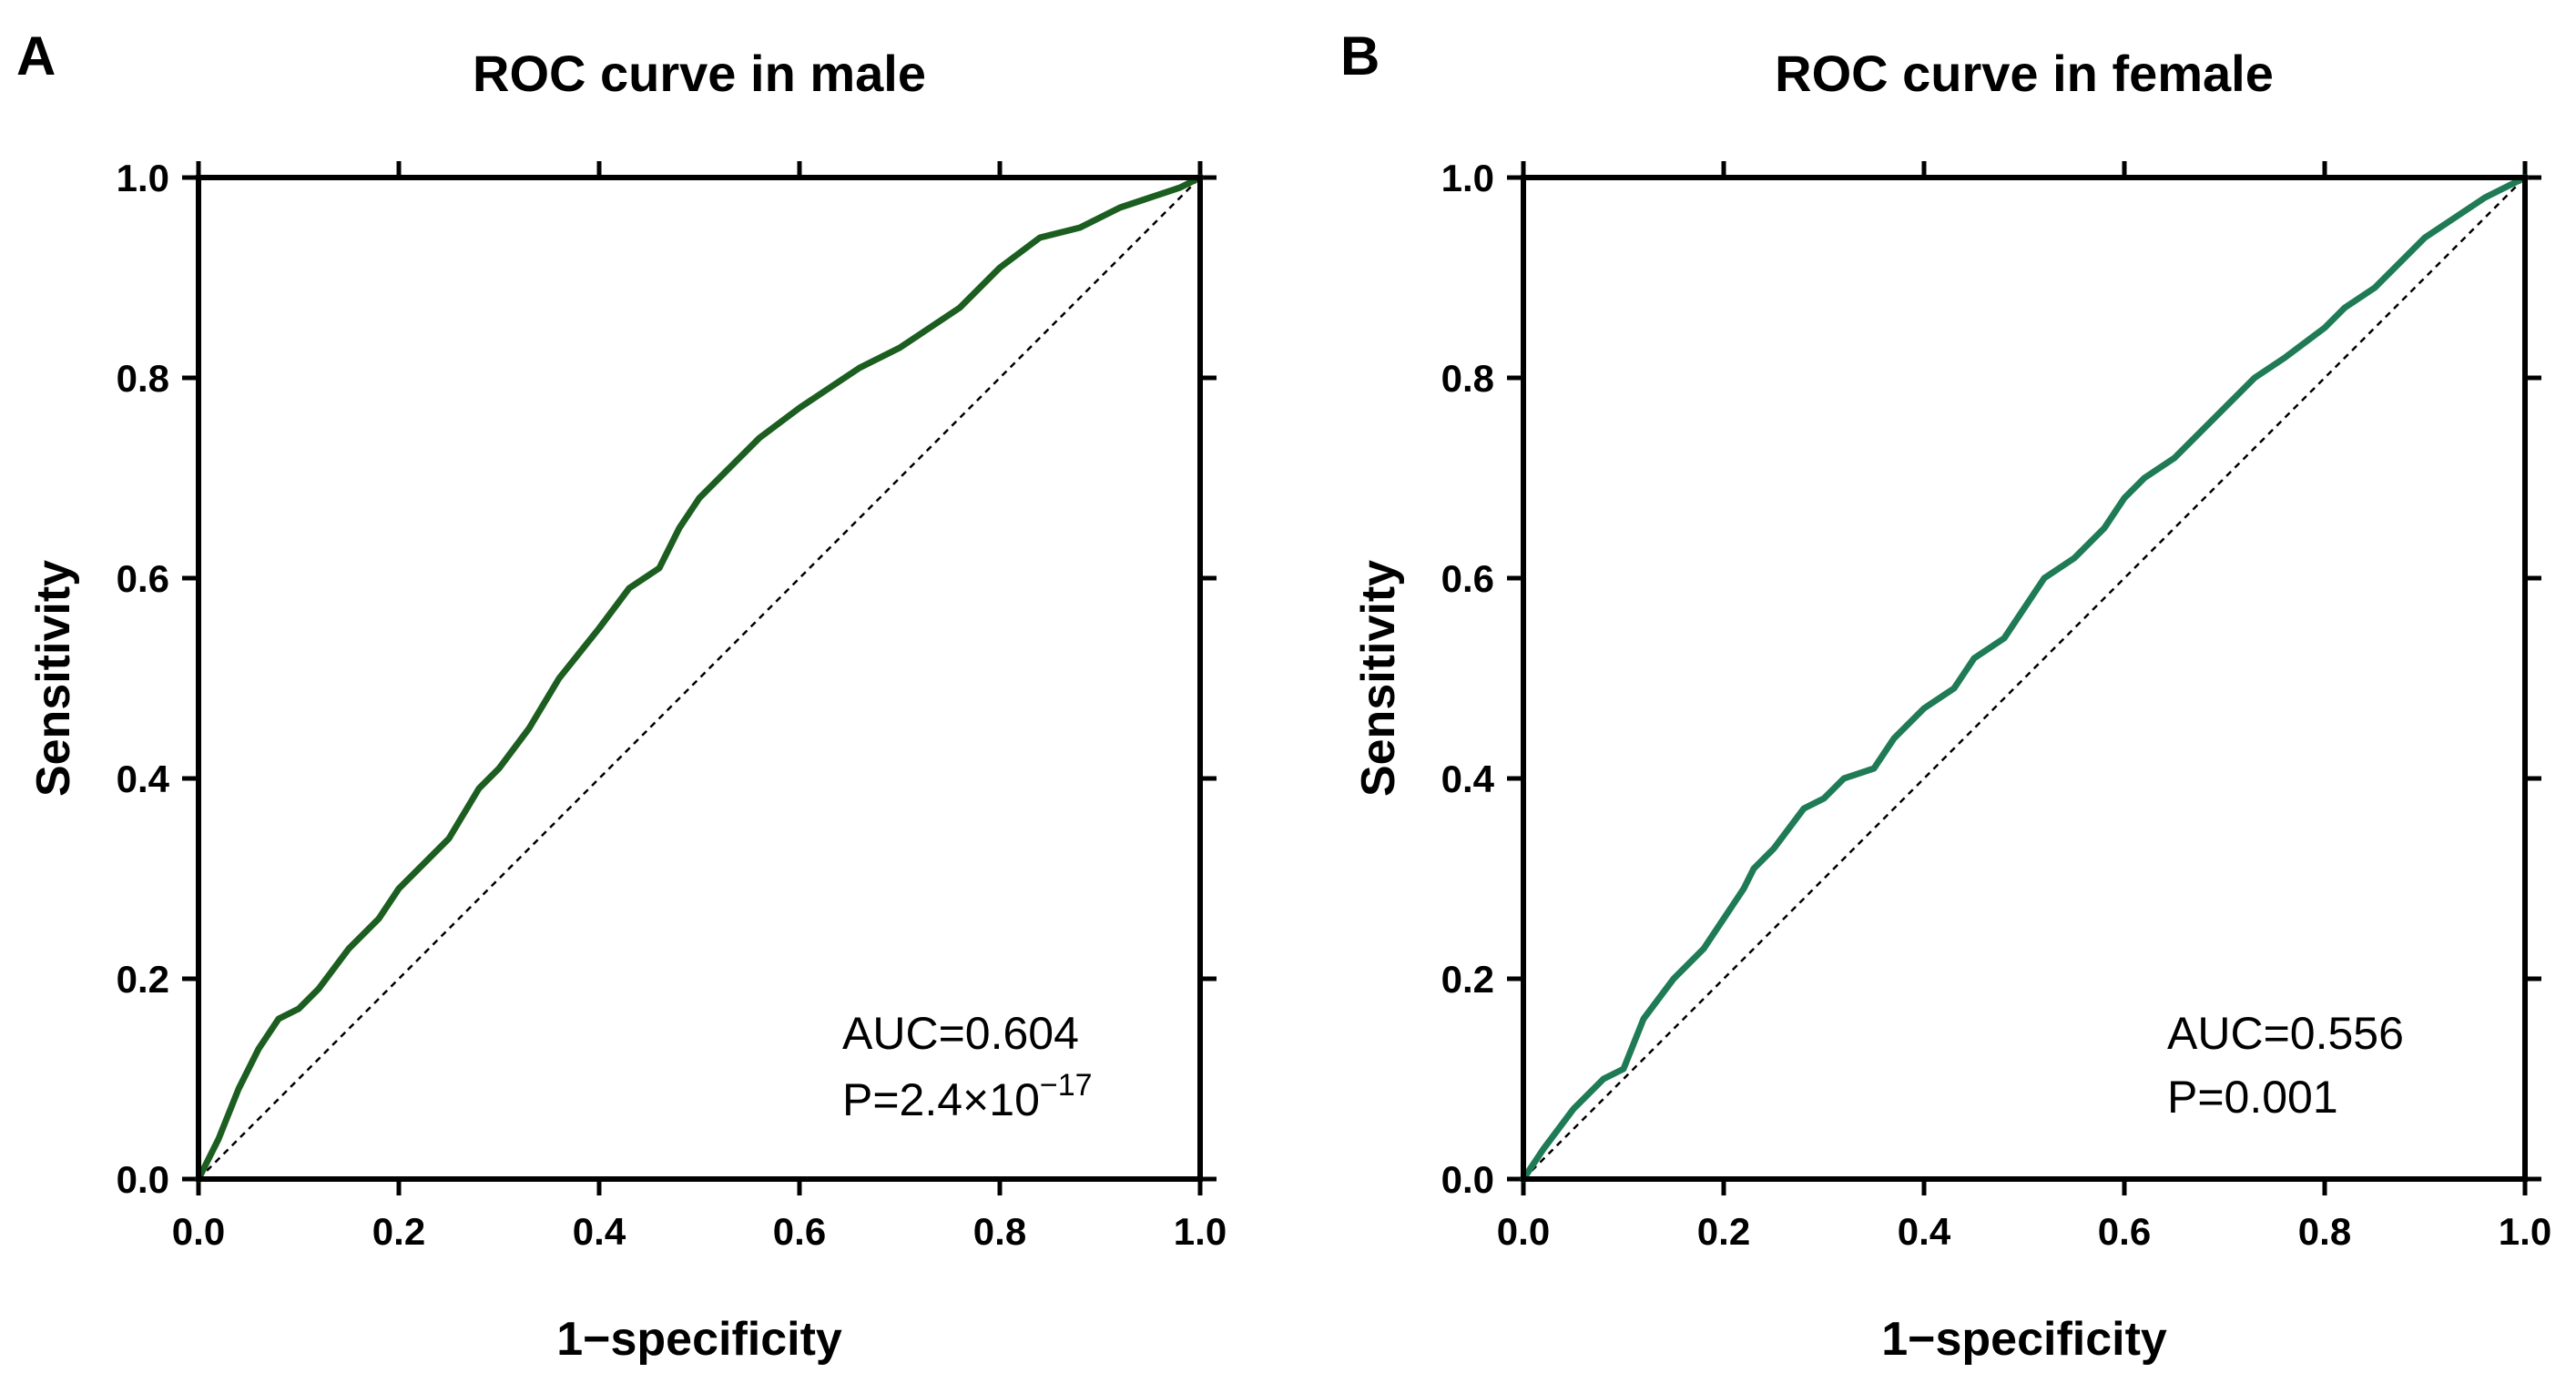  I want to click on panel-b-title: ROC curve in female, so click(2024, 73).